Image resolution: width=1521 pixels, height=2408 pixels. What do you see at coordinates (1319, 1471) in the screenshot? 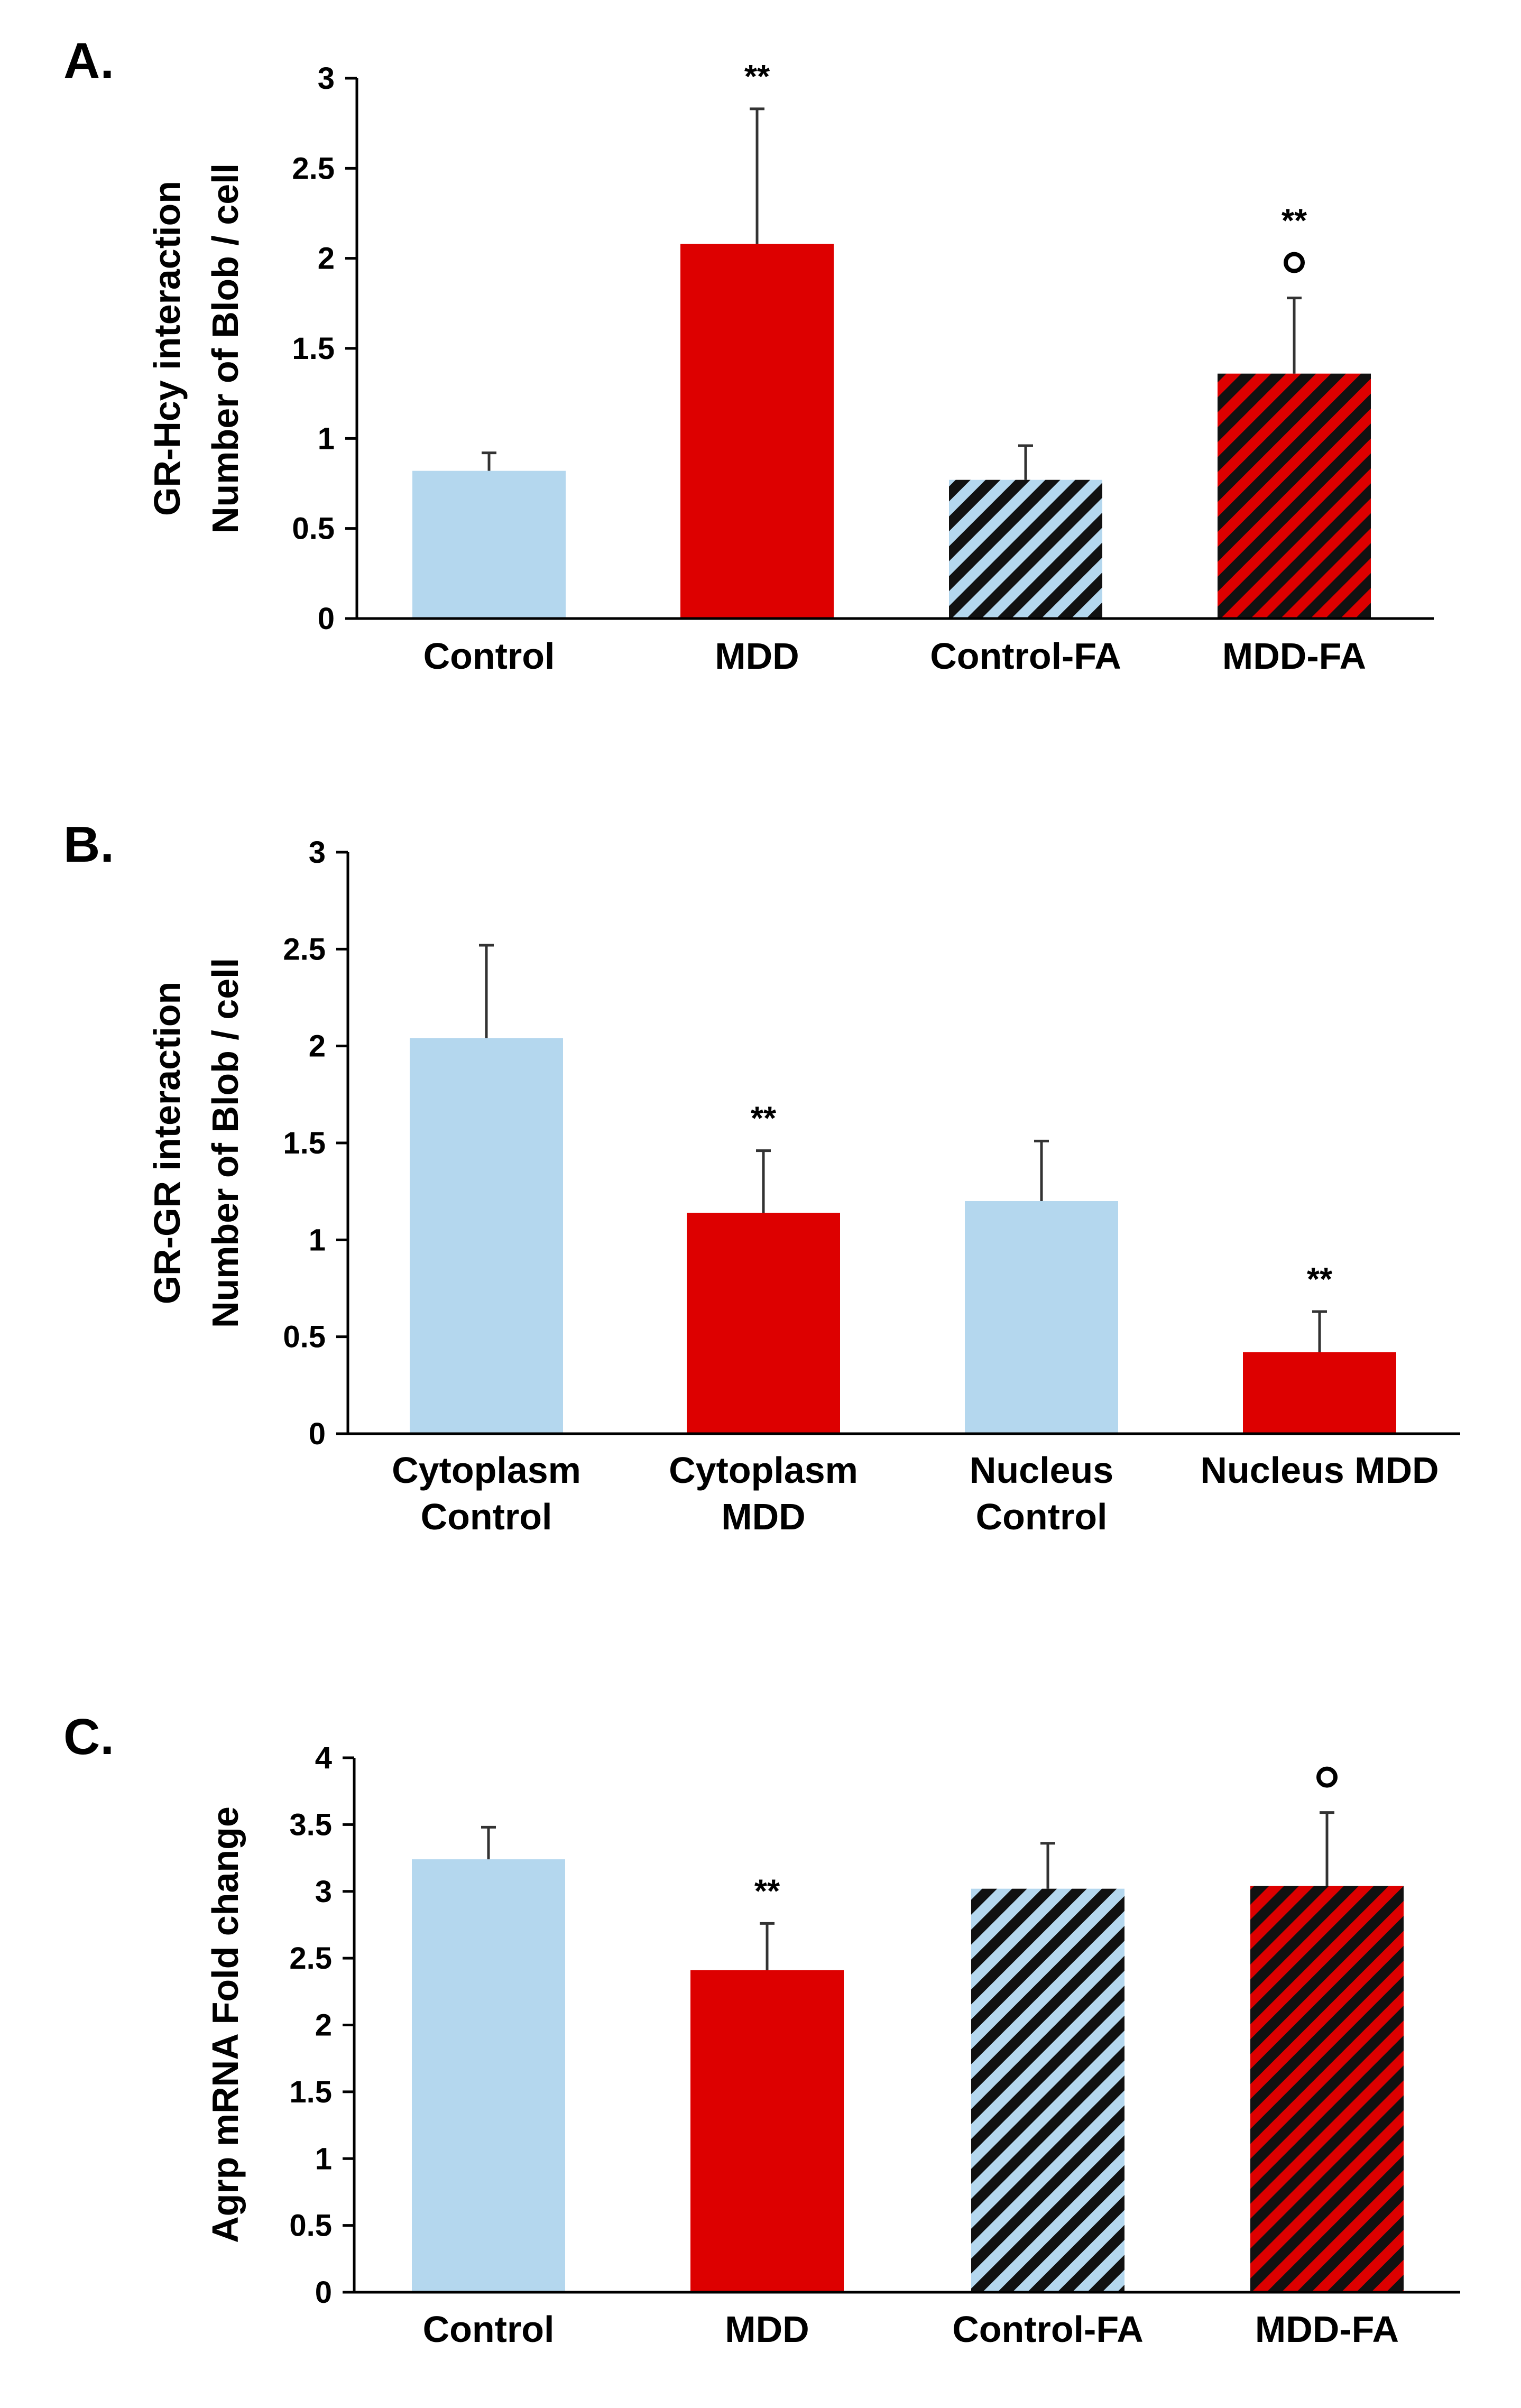
I see `category-label: Nucleus MDD` at bounding box center [1319, 1471].